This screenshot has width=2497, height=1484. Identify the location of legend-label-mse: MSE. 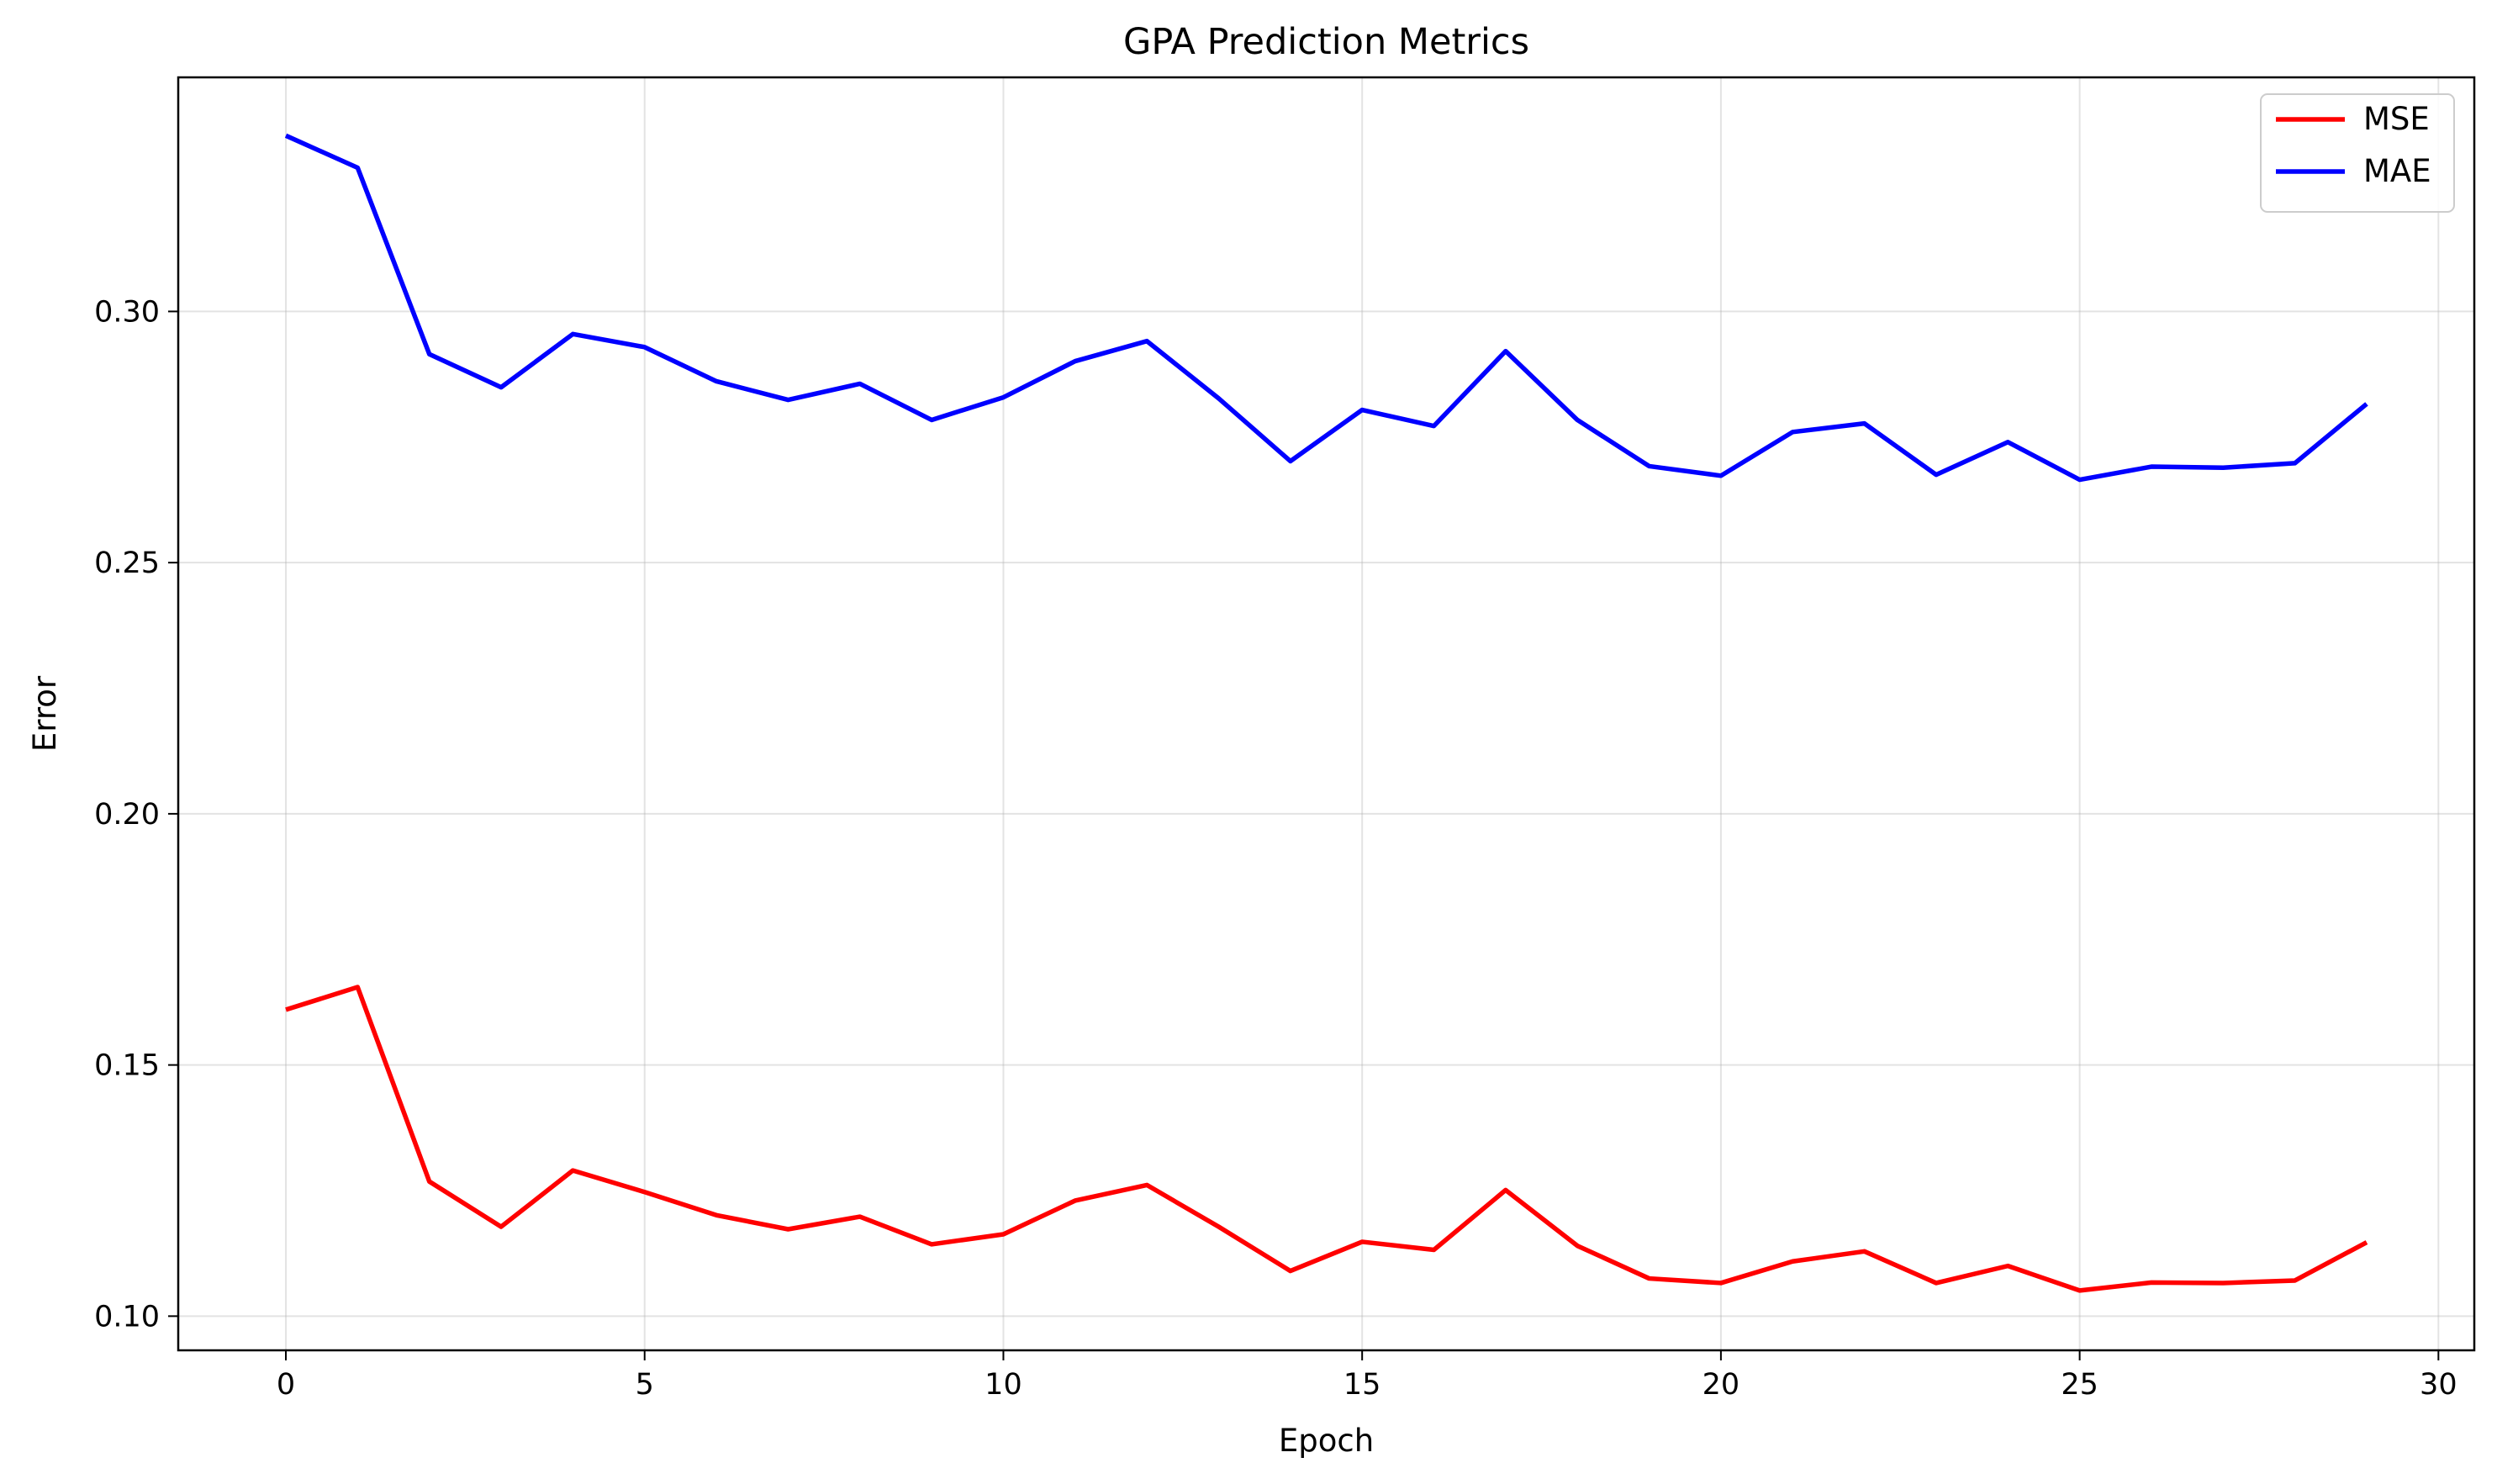
(2396, 119).